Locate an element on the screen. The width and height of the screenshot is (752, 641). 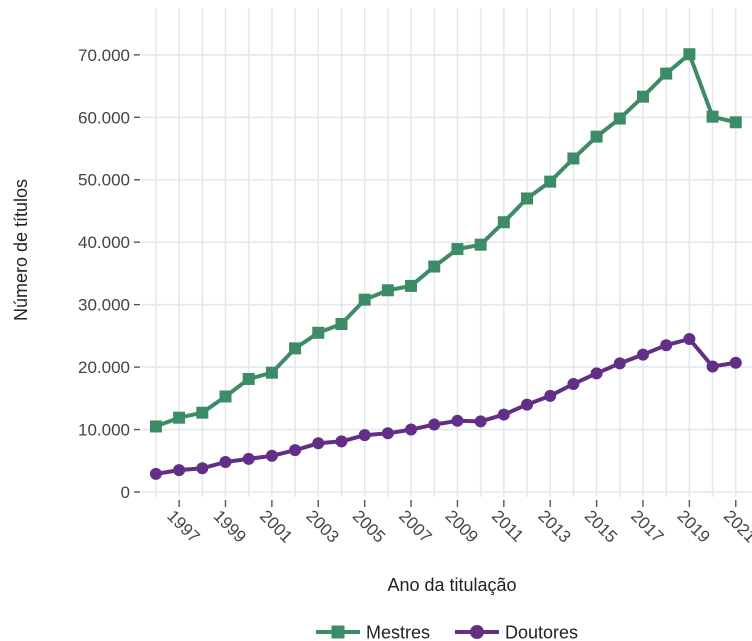
x-tick-label: 1997 is located at coordinates (183, 526).